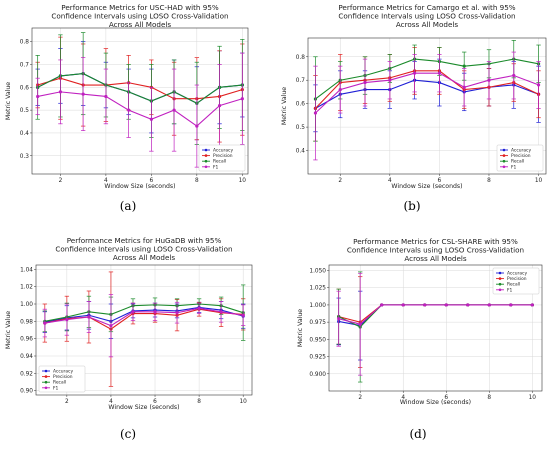 The image size is (550, 449). I want to click on y-tick-label: 0.96, so click(26, 340).